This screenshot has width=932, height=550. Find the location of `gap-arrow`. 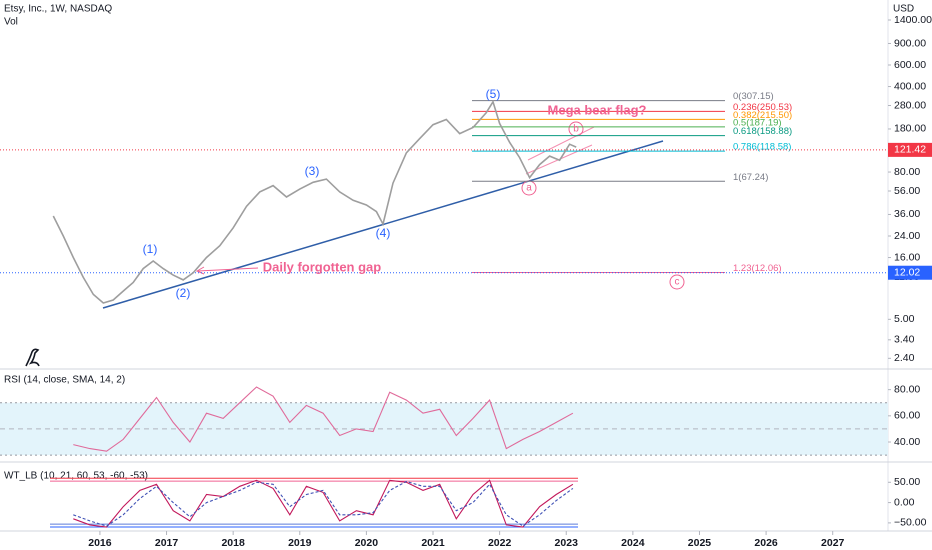

gap-arrow is located at coordinates (228, 269).